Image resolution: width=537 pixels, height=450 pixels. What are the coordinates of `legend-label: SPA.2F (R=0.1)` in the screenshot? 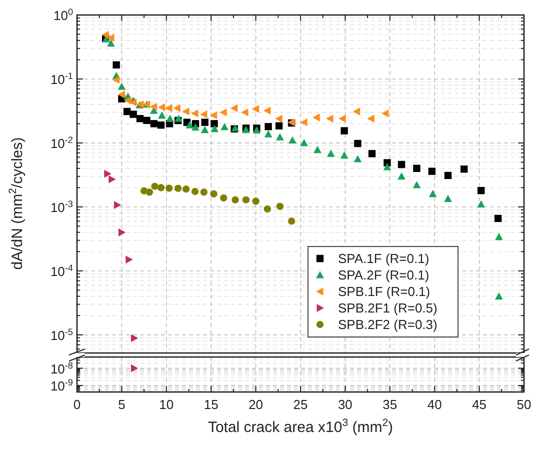 It's located at (384, 275).